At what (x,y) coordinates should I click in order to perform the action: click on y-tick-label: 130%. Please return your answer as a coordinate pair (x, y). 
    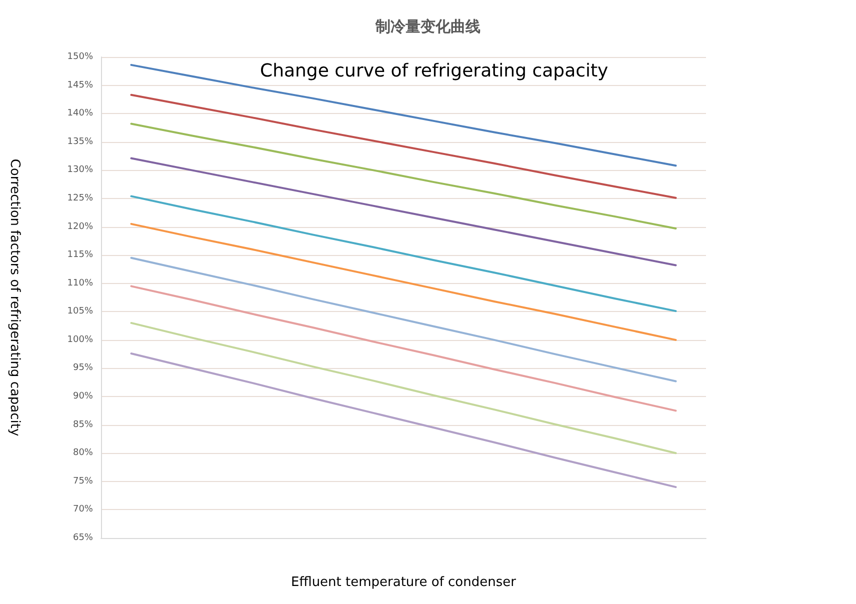
    Looking at the image, I should click on (80, 170).